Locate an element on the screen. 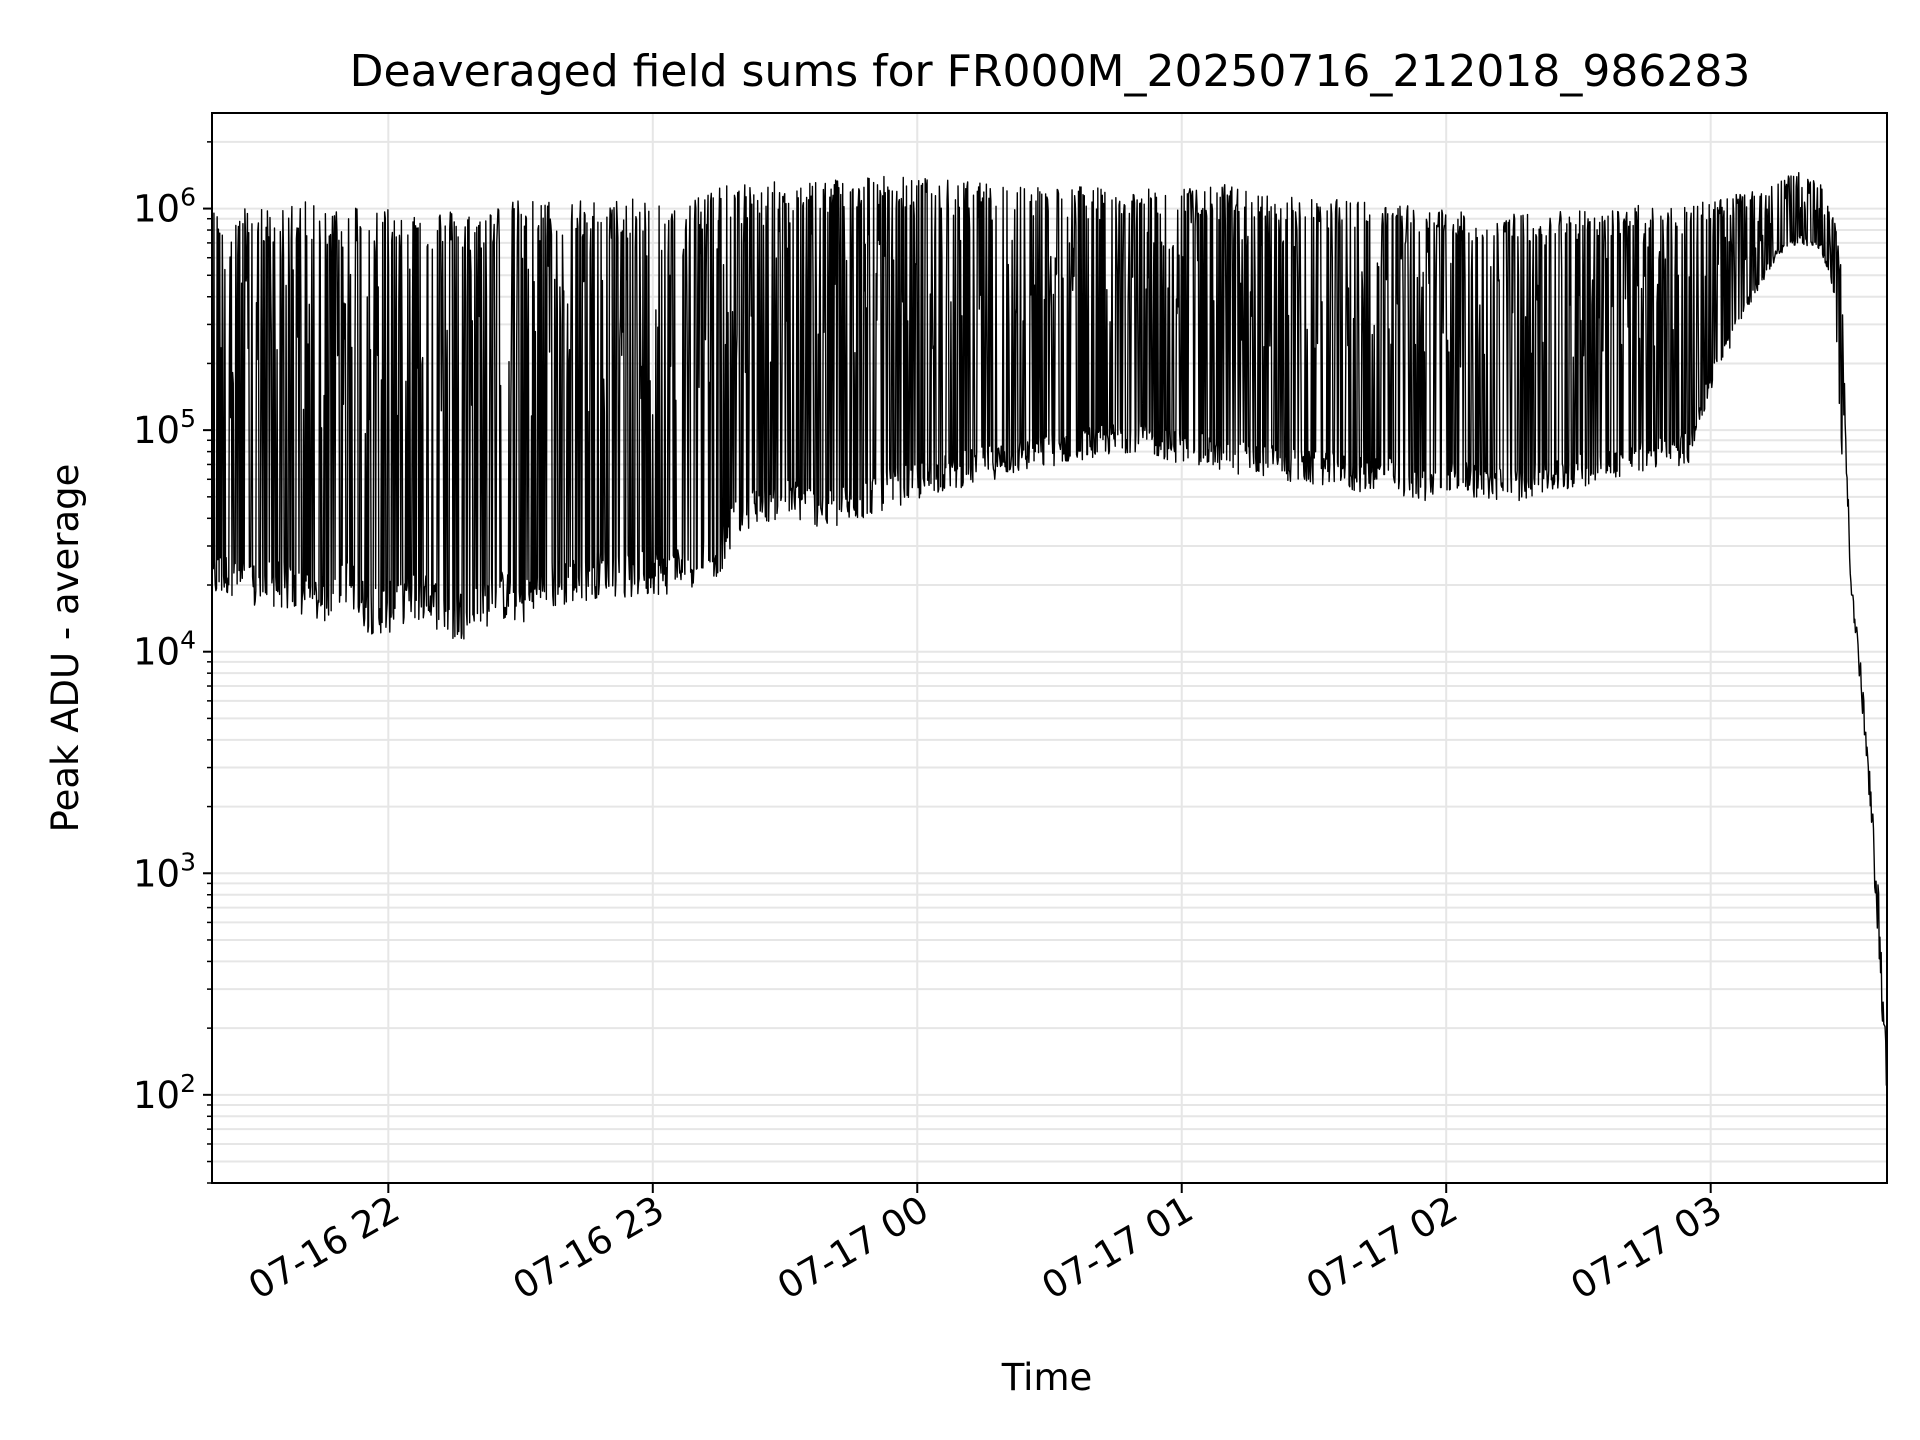 The height and width of the screenshot is (1440, 1920). y-tick-exponent: 2 is located at coordinates (188, 1083).